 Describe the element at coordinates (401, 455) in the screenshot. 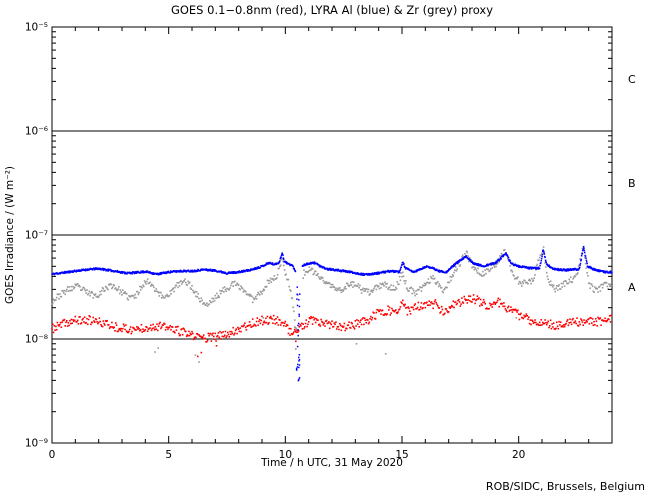

I see `x-tick-label: 15` at that location.